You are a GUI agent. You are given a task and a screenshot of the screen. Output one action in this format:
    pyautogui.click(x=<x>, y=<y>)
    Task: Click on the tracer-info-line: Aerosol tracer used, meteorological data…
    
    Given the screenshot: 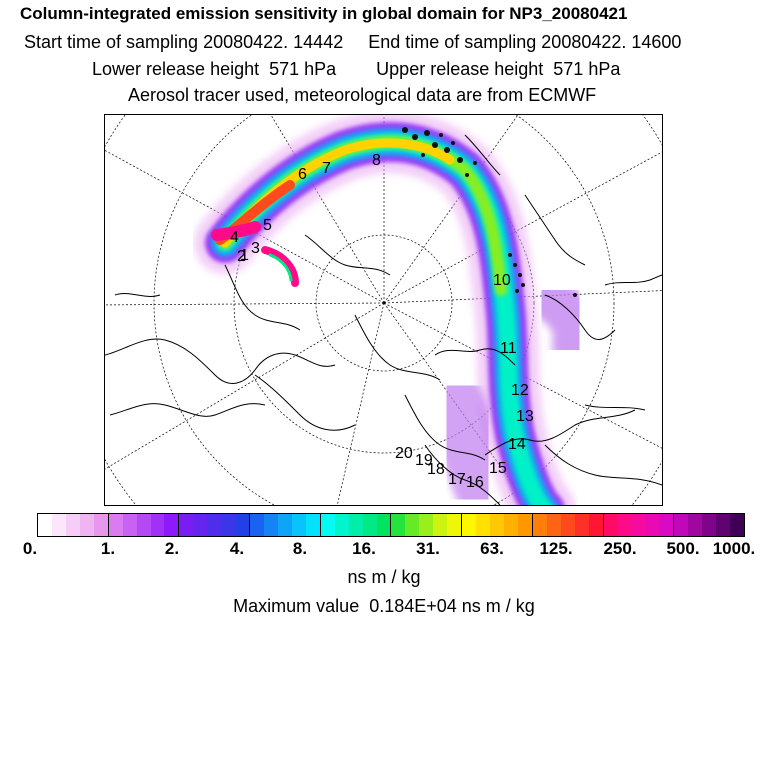 What is the action you would take?
    pyautogui.click(x=362, y=95)
    